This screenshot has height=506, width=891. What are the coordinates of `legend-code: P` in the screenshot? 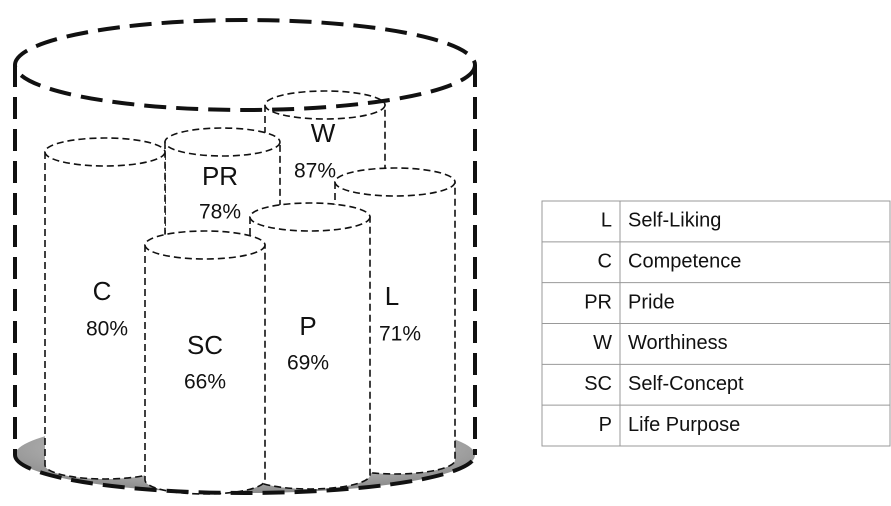 It's located at (605, 425).